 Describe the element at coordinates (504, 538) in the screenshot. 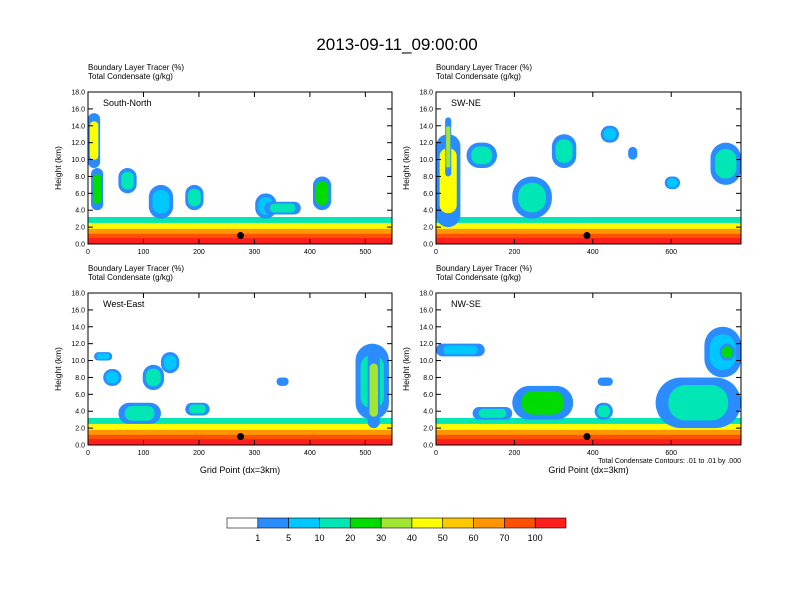

I see `colorbar-label: 70` at that location.